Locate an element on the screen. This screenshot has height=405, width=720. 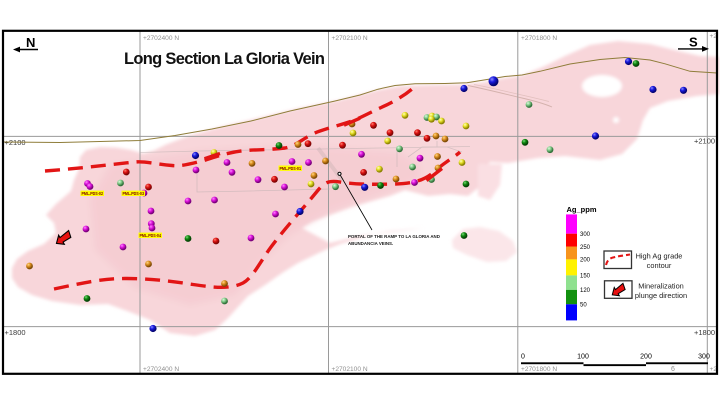
svg-text: 150 is located at coordinates (585, 277).